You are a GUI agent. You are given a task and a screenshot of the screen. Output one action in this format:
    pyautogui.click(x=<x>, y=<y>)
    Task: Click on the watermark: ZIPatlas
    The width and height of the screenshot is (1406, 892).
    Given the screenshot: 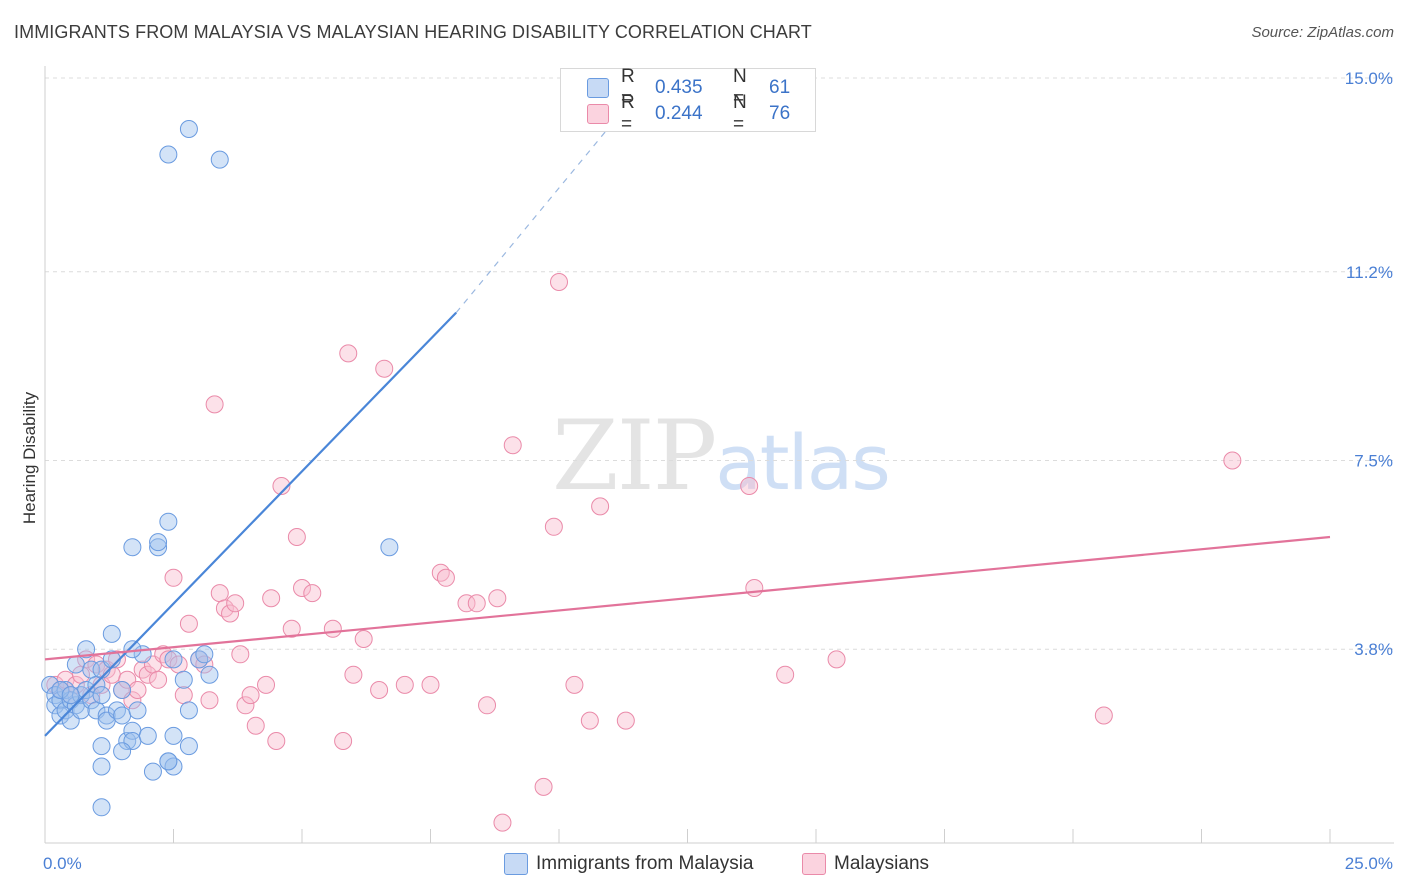 What is the action you would take?
    pyautogui.click(x=721, y=456)
    